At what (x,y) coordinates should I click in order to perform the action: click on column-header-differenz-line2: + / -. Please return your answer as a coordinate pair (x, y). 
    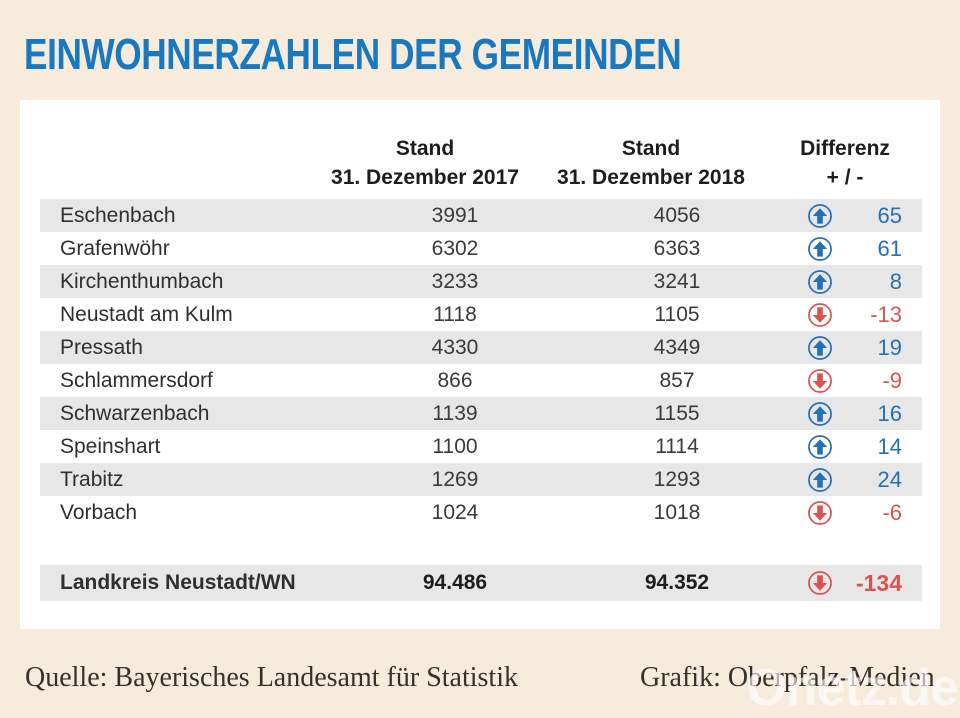
    Looking at the image, I should click on (845, 177).